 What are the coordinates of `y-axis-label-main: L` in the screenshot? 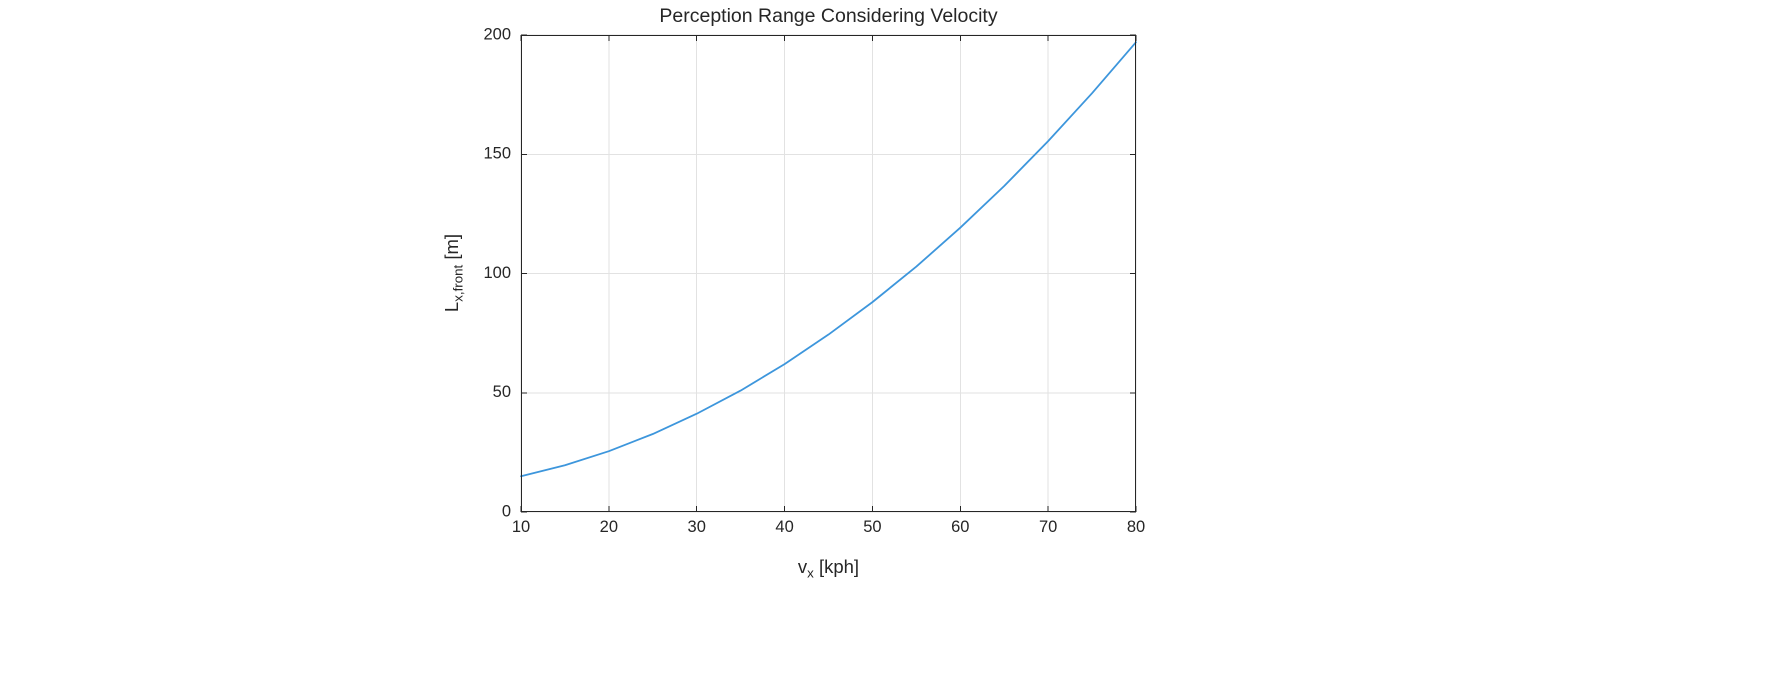 It's located at (451, 307).